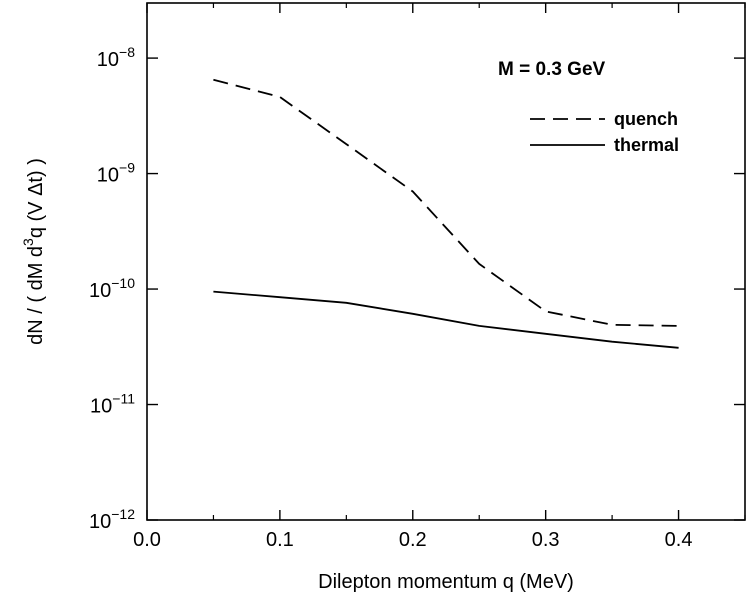  What do you see at coordinates (604, 132) in the screenshot?
I see `legend: quench thermal` at bounding box center [604, 132].